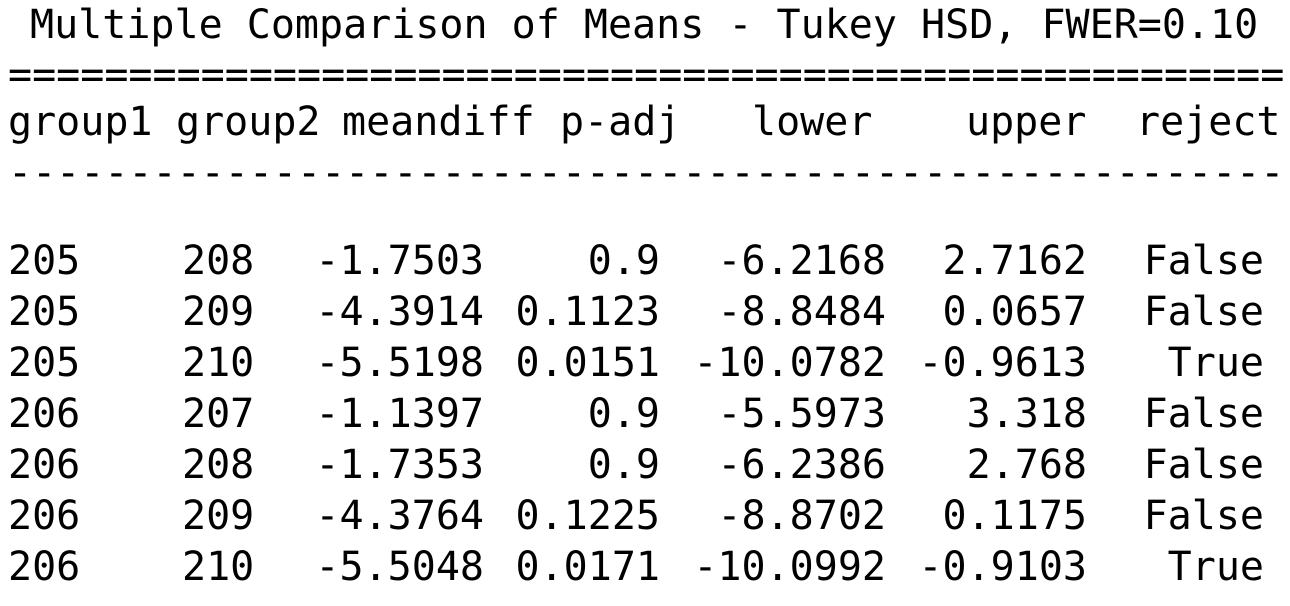 Image resolution: width=1290 pixels, height=606 pixels. What do you see at coordinates (789, 567) in the screenshot?
I see `cell-lower: -10.0992` at bounding box center [789, 567].